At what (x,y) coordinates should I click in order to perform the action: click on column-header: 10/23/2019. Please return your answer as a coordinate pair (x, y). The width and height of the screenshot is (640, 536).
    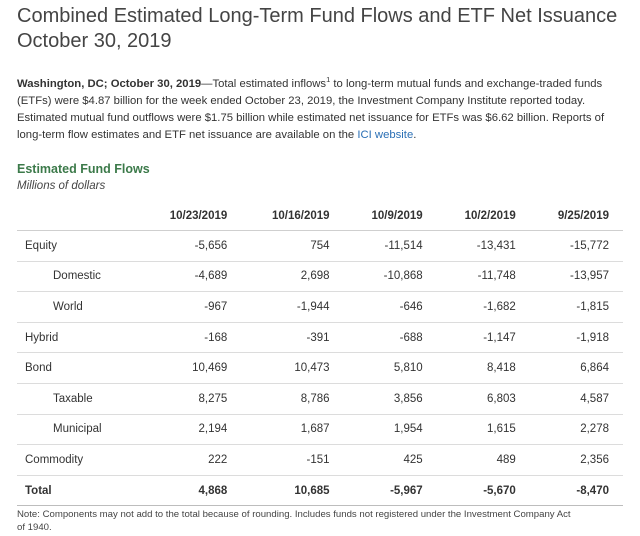
    Looking at the image, I should click on (190, 216).